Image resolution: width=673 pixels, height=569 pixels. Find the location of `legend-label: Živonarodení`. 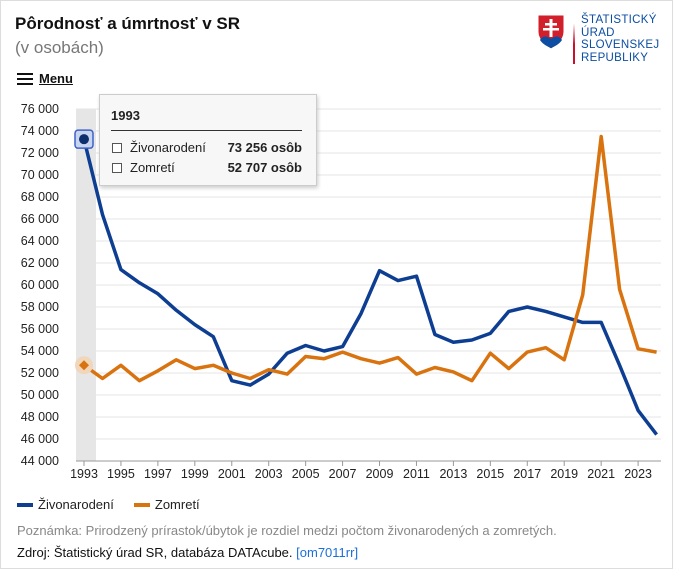

legend-label: Živonarodení is located at coordinates (76, 504).